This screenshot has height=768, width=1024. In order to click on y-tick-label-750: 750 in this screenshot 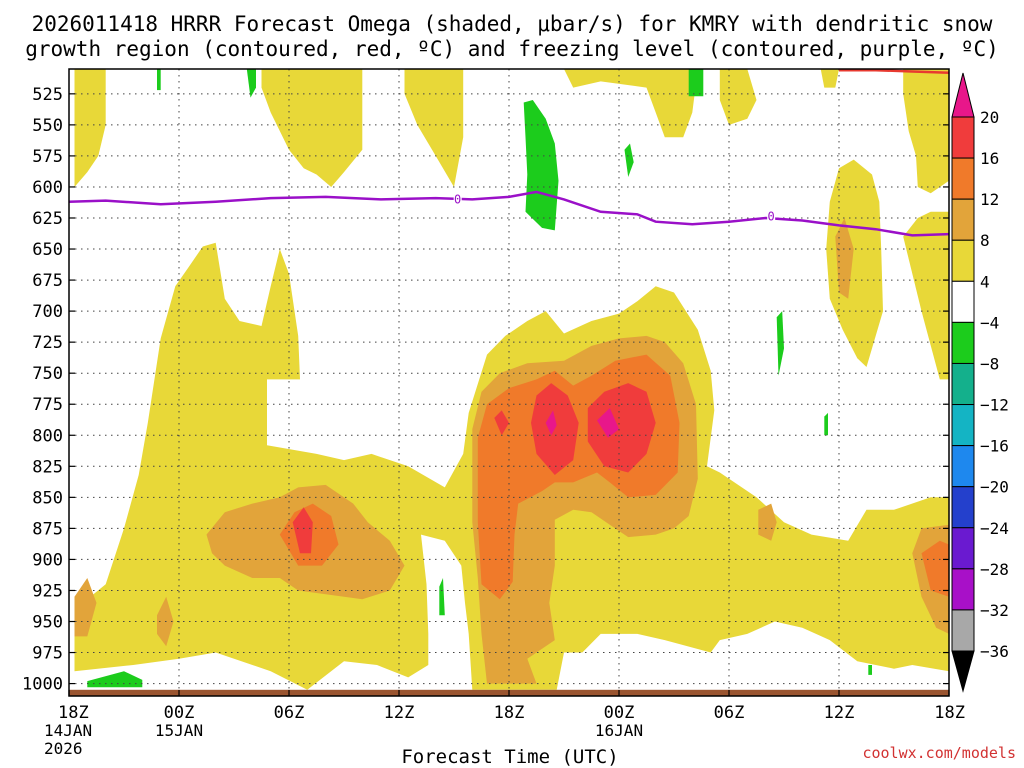, I will do `click(47, 374)`.